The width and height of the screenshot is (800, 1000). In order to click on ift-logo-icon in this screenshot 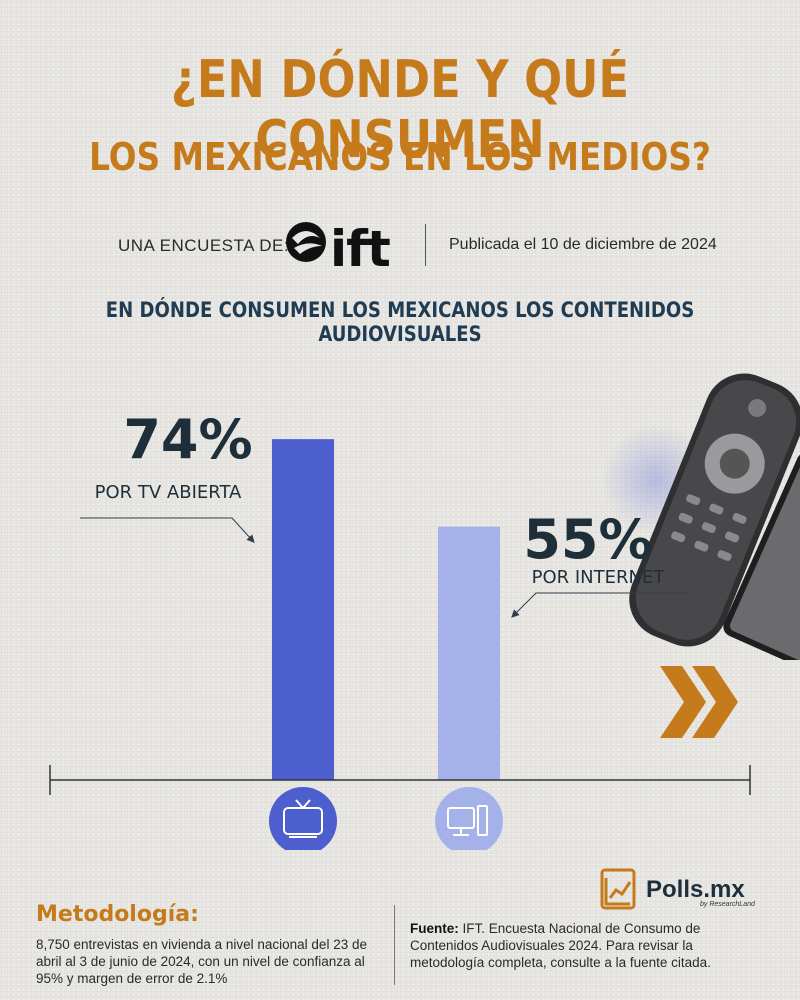, I will do `click(306, 242)`.